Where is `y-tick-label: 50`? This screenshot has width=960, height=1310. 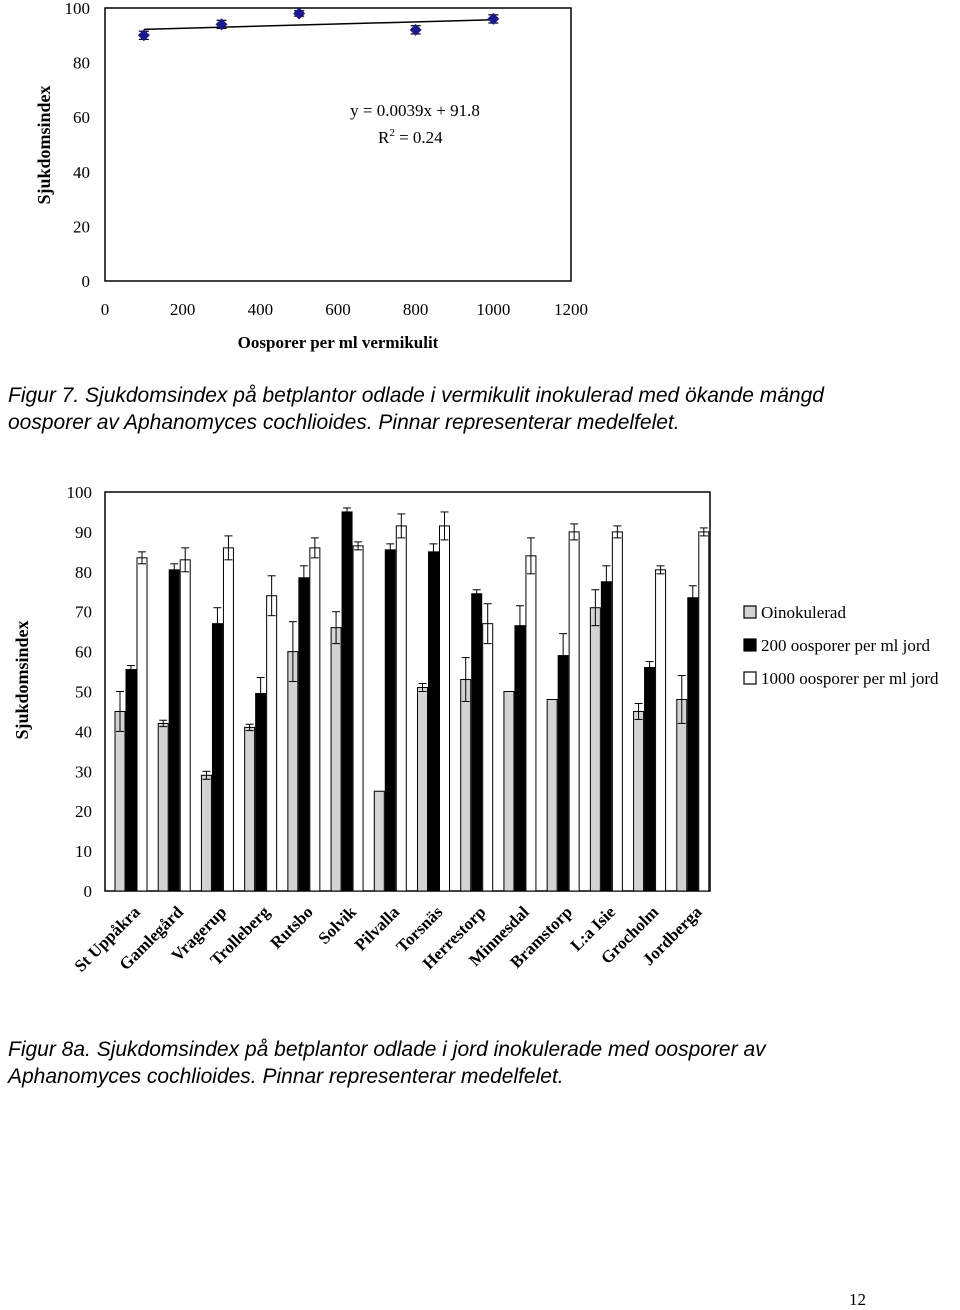
y-tick-label: 50 is located at coordinates (83, 692).